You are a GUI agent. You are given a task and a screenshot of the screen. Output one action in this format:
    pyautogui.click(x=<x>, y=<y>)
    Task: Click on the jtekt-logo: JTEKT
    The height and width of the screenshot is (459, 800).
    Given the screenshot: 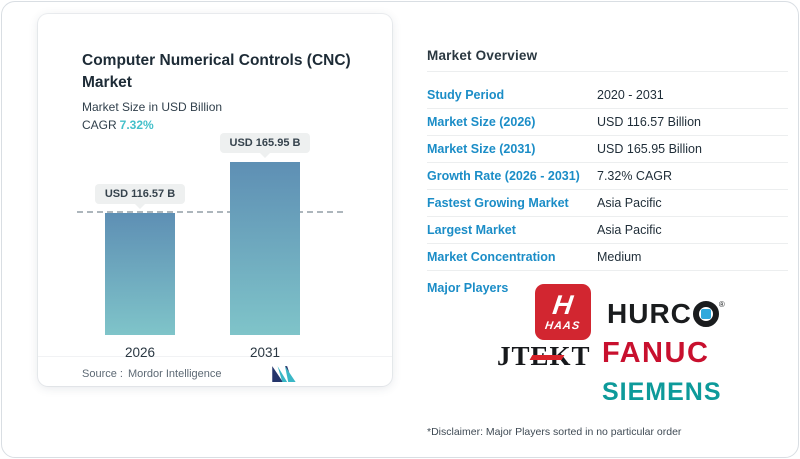 What is the action you would take?
    pyautogui.click(x=544, y=356)
    